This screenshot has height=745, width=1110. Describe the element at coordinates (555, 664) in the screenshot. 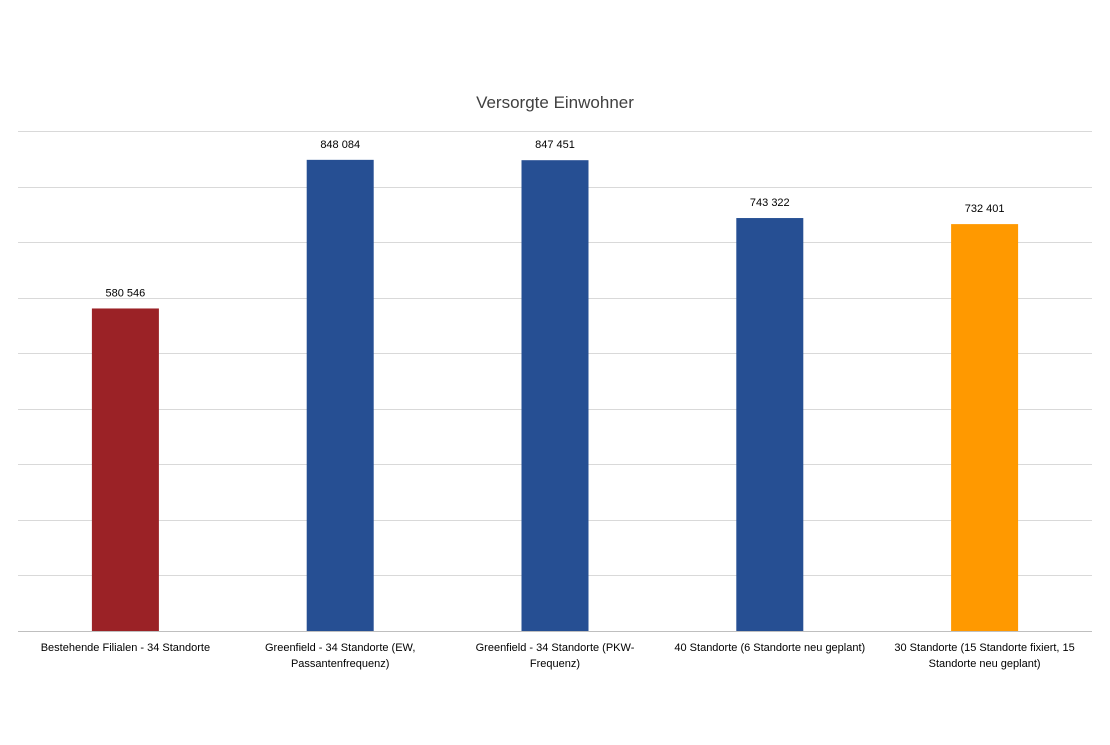

I see `category-label-3-line-2: Frequenz)` at that location.